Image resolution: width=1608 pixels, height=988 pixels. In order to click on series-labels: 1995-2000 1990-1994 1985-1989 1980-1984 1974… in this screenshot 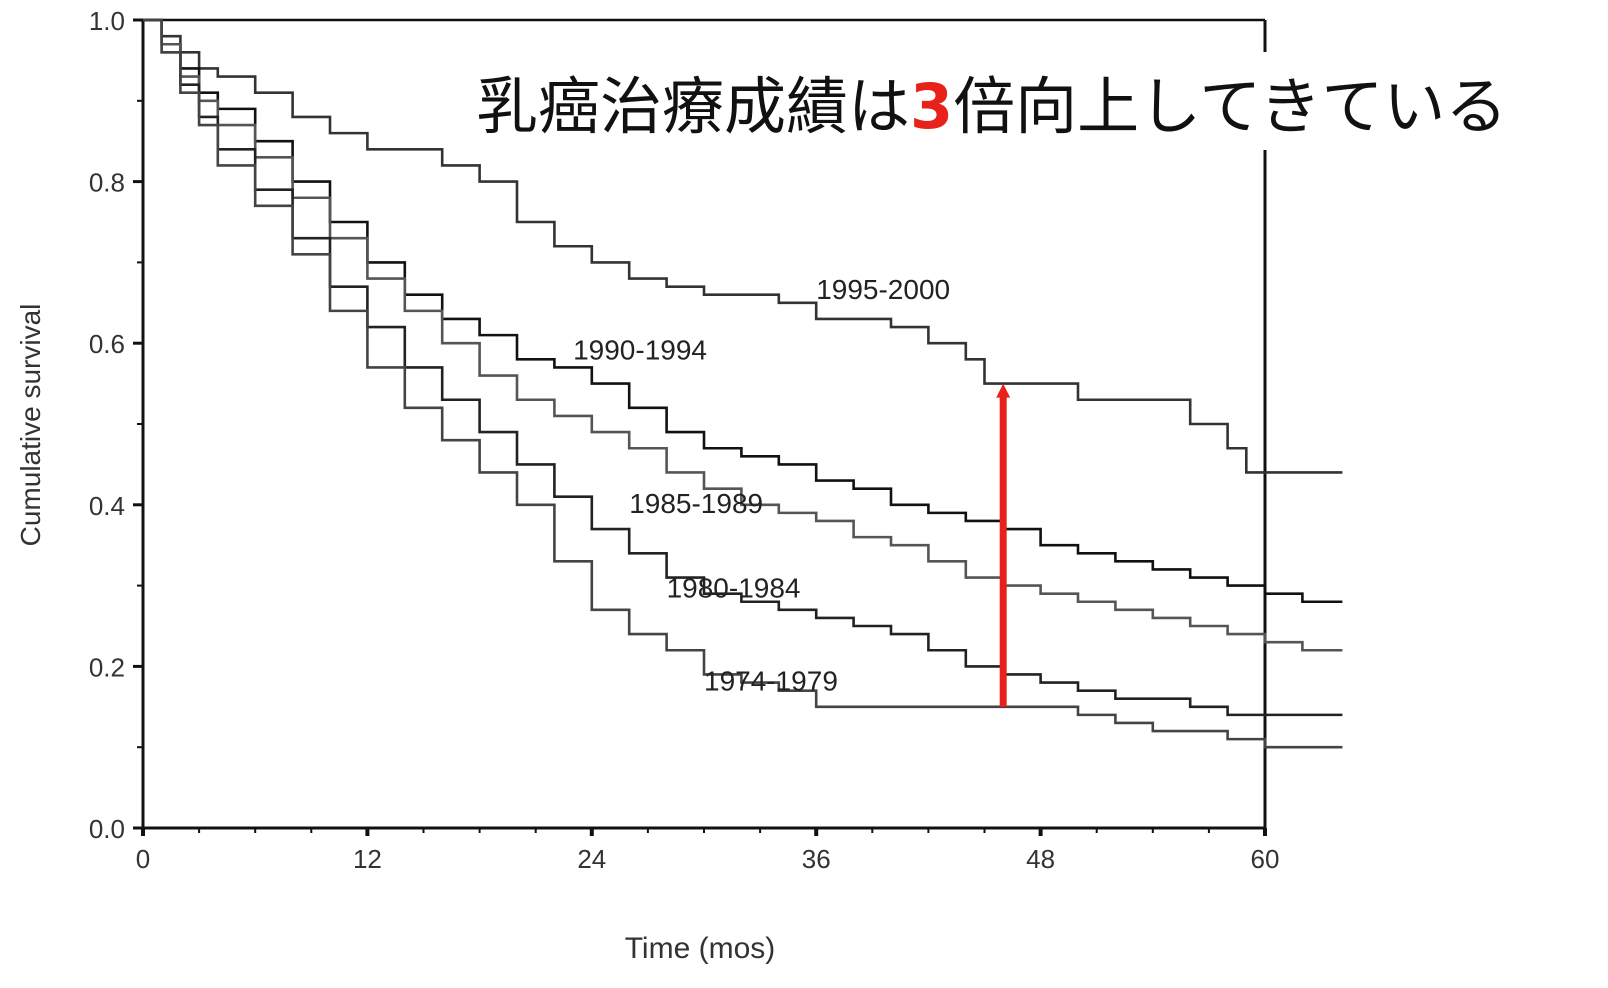, I will do `click(761, 485)`.